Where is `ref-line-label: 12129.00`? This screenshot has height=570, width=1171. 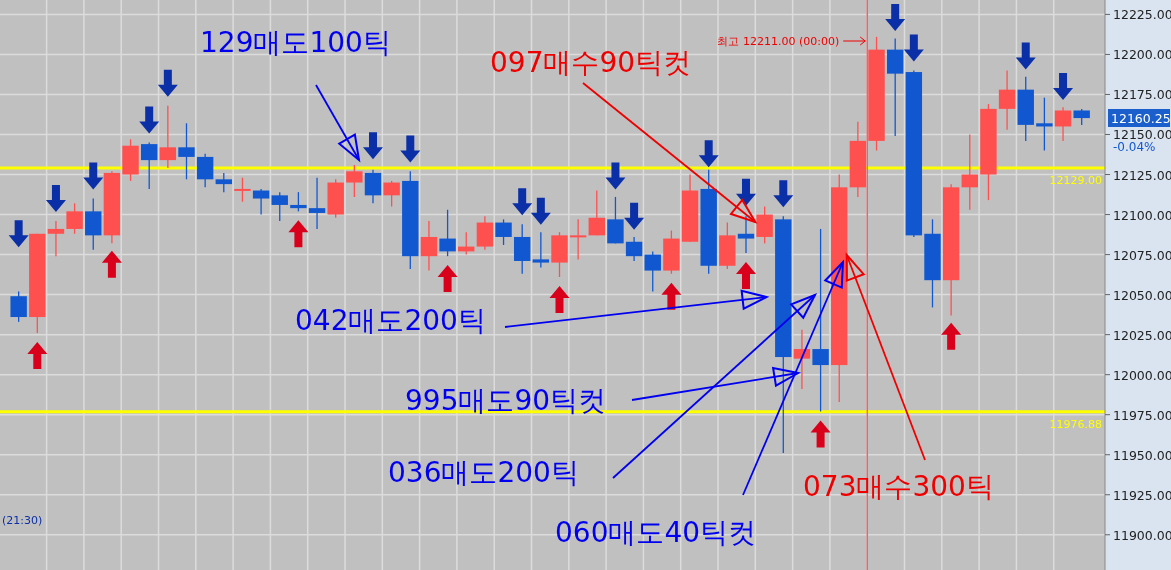 ref-line-label: 12129.00 is located at coordinates (1075, 181).